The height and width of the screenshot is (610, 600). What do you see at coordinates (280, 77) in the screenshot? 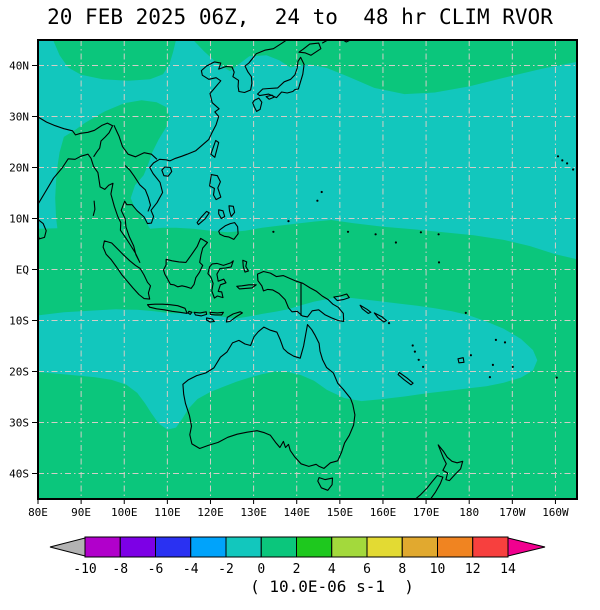
I see `honshu-coastline` at bounding box center [280, 77].